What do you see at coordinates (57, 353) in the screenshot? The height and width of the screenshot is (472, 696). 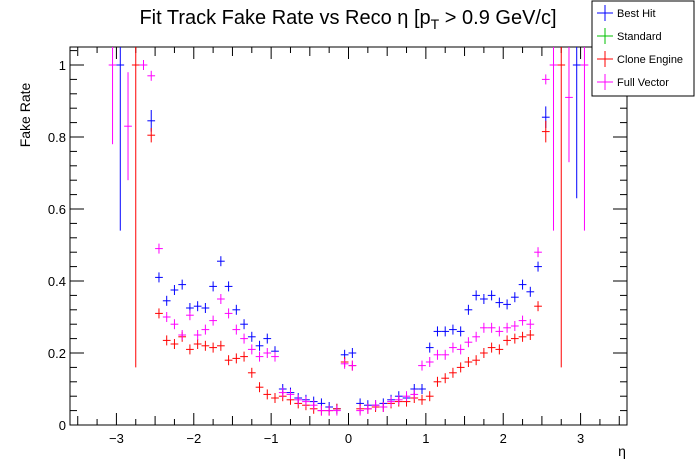 I see `y-tick-label: 0.2` at bounding box center [57, 353].